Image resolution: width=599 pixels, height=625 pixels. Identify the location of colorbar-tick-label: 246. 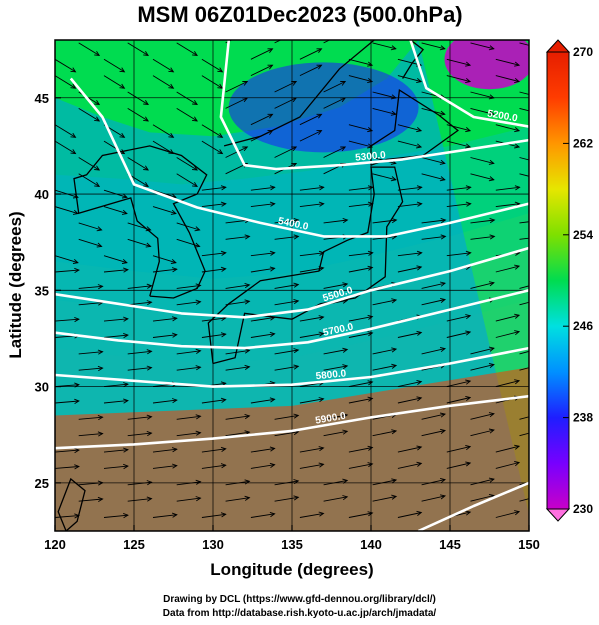
(583, 326).